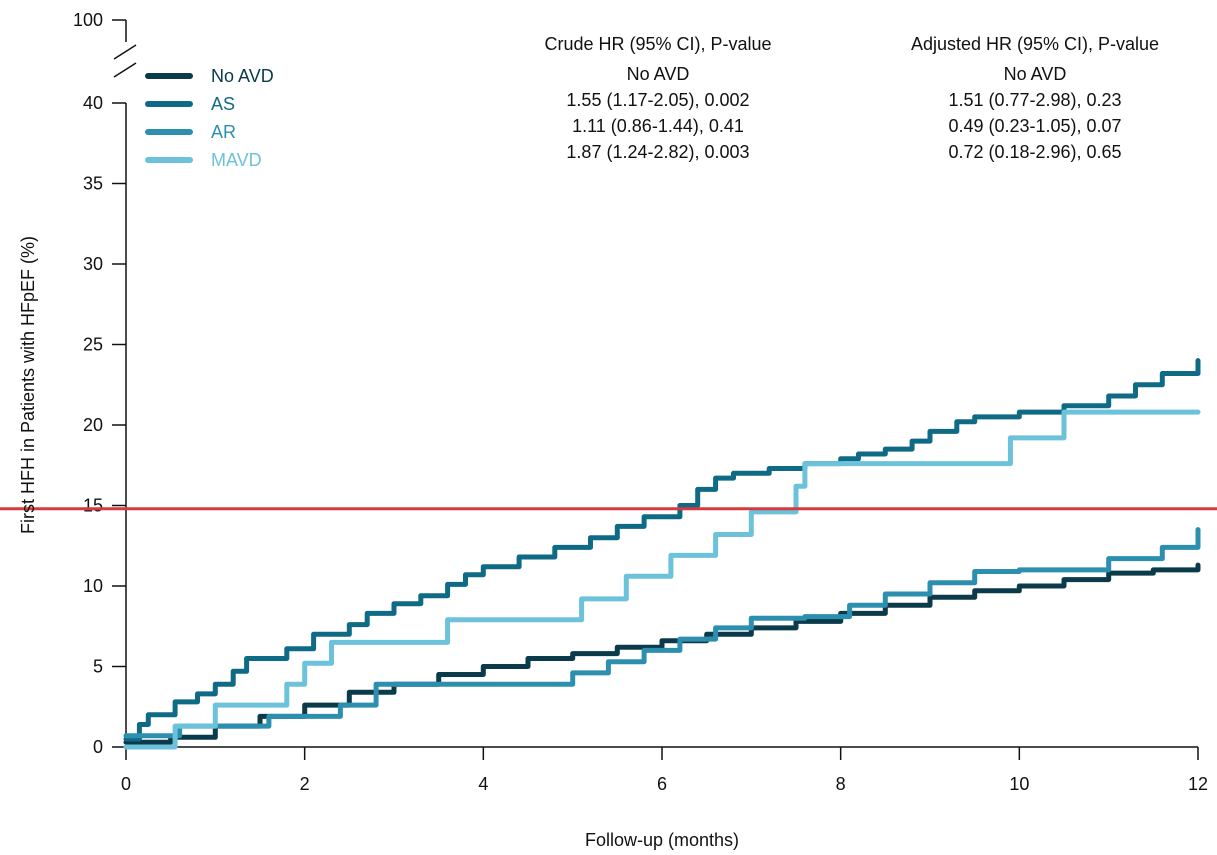 This screenshot has width=1217, height=855. I want to click on adjusted-hr-row: No AVD, so click(1035, 74).